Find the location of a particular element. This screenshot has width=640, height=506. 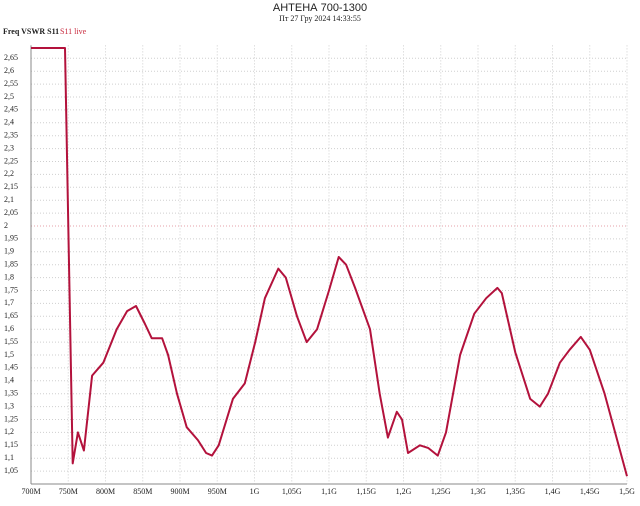

y-tick-label: 2,25 is located at coordinates (11, 160).